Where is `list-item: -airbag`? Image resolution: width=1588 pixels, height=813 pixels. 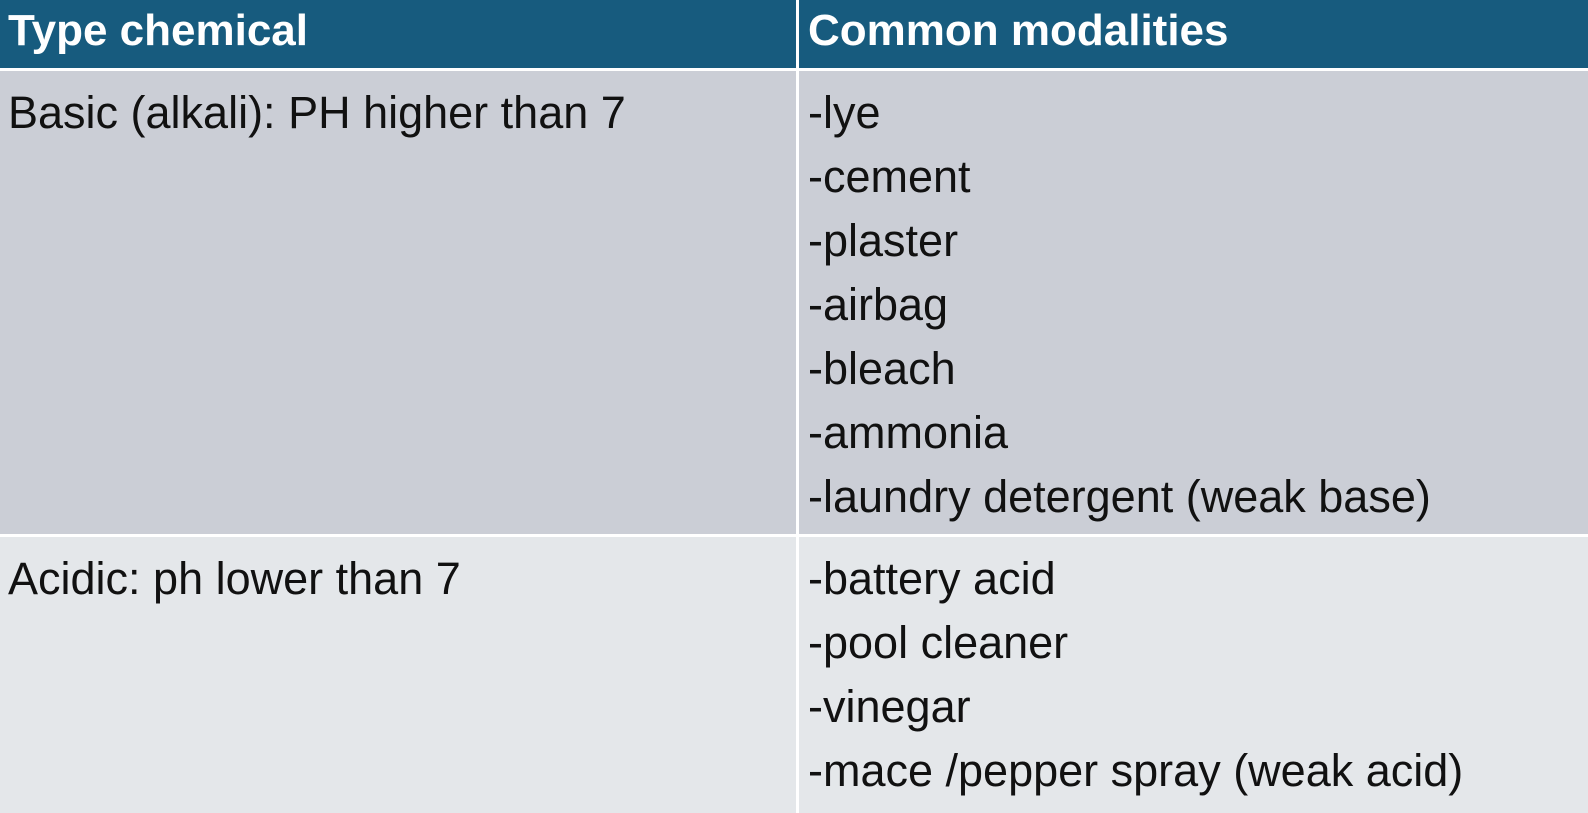 list-item: -airbag is located at coordinates (878, 304).